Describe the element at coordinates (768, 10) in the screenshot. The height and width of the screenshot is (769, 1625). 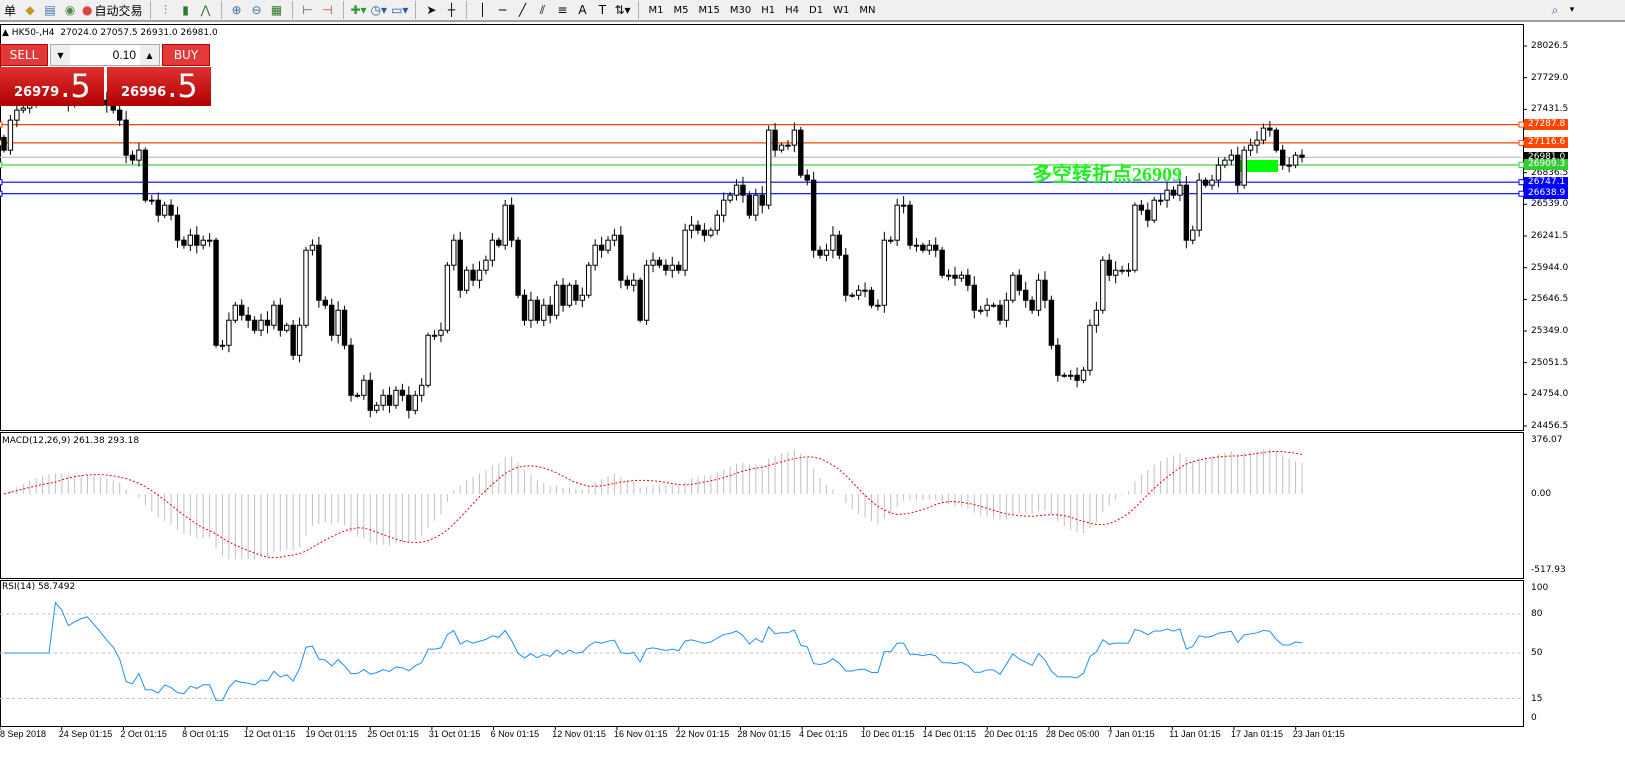
I see `timeframe-h1: H1` at that location.